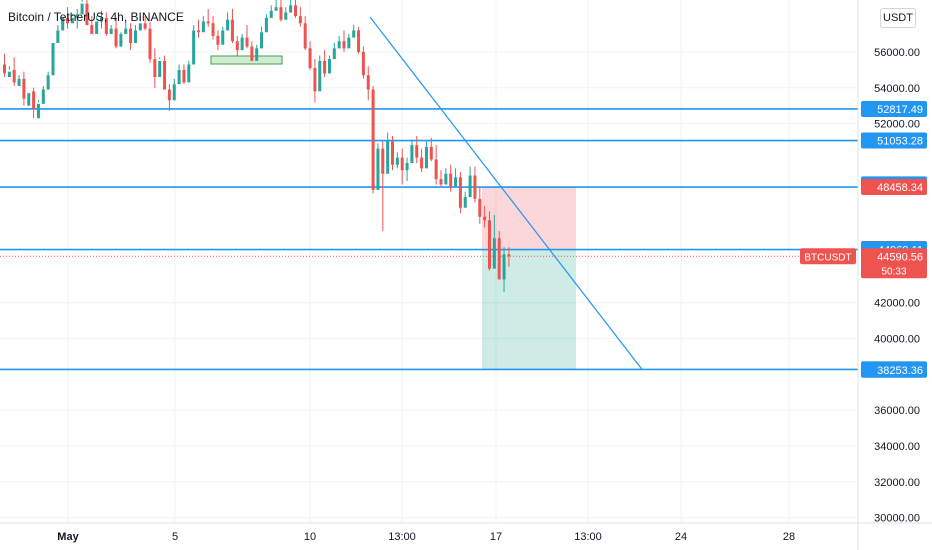 The image size is (932, 550). I want to click on symbol-tag-label: BTCUSDT, so click(827, 257).